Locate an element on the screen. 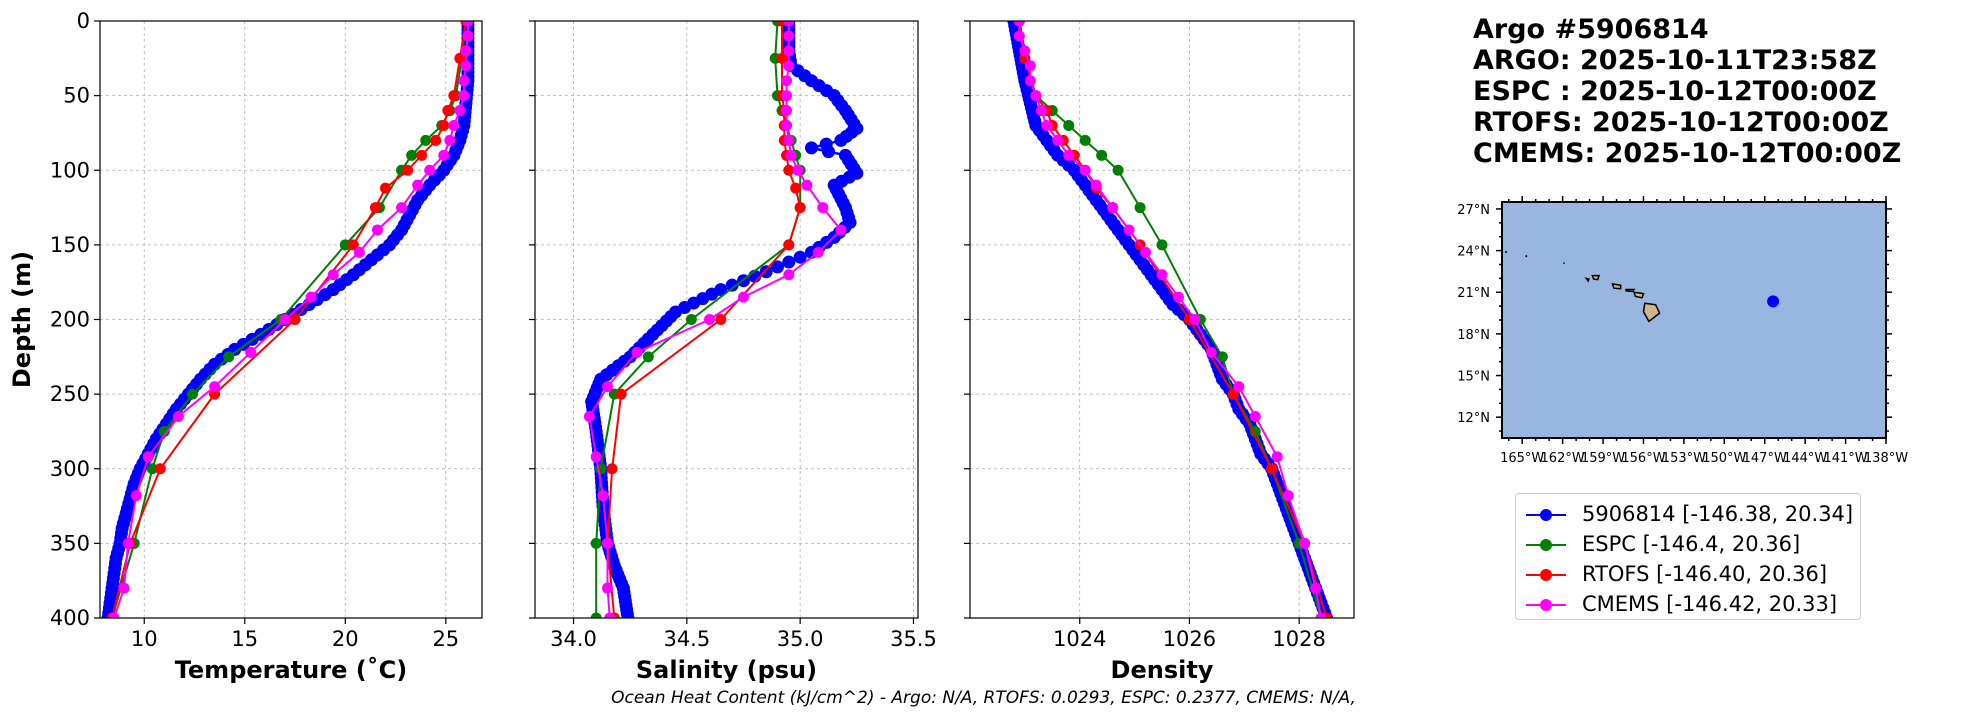  islet is located at coordinates (1526, 256).